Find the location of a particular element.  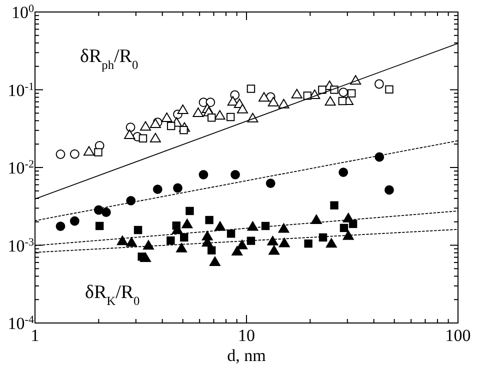

y-tick-label: 10$^{-3}$ is located at coordinates (21, 246).